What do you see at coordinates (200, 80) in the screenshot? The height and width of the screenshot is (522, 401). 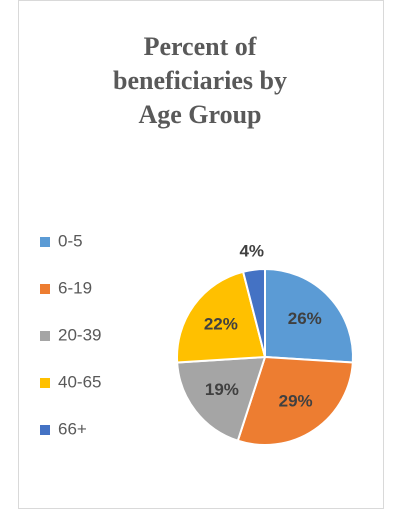 I see `chart-title: Percent of beneficiaries by Age Group` at bounding box center [200, 80].